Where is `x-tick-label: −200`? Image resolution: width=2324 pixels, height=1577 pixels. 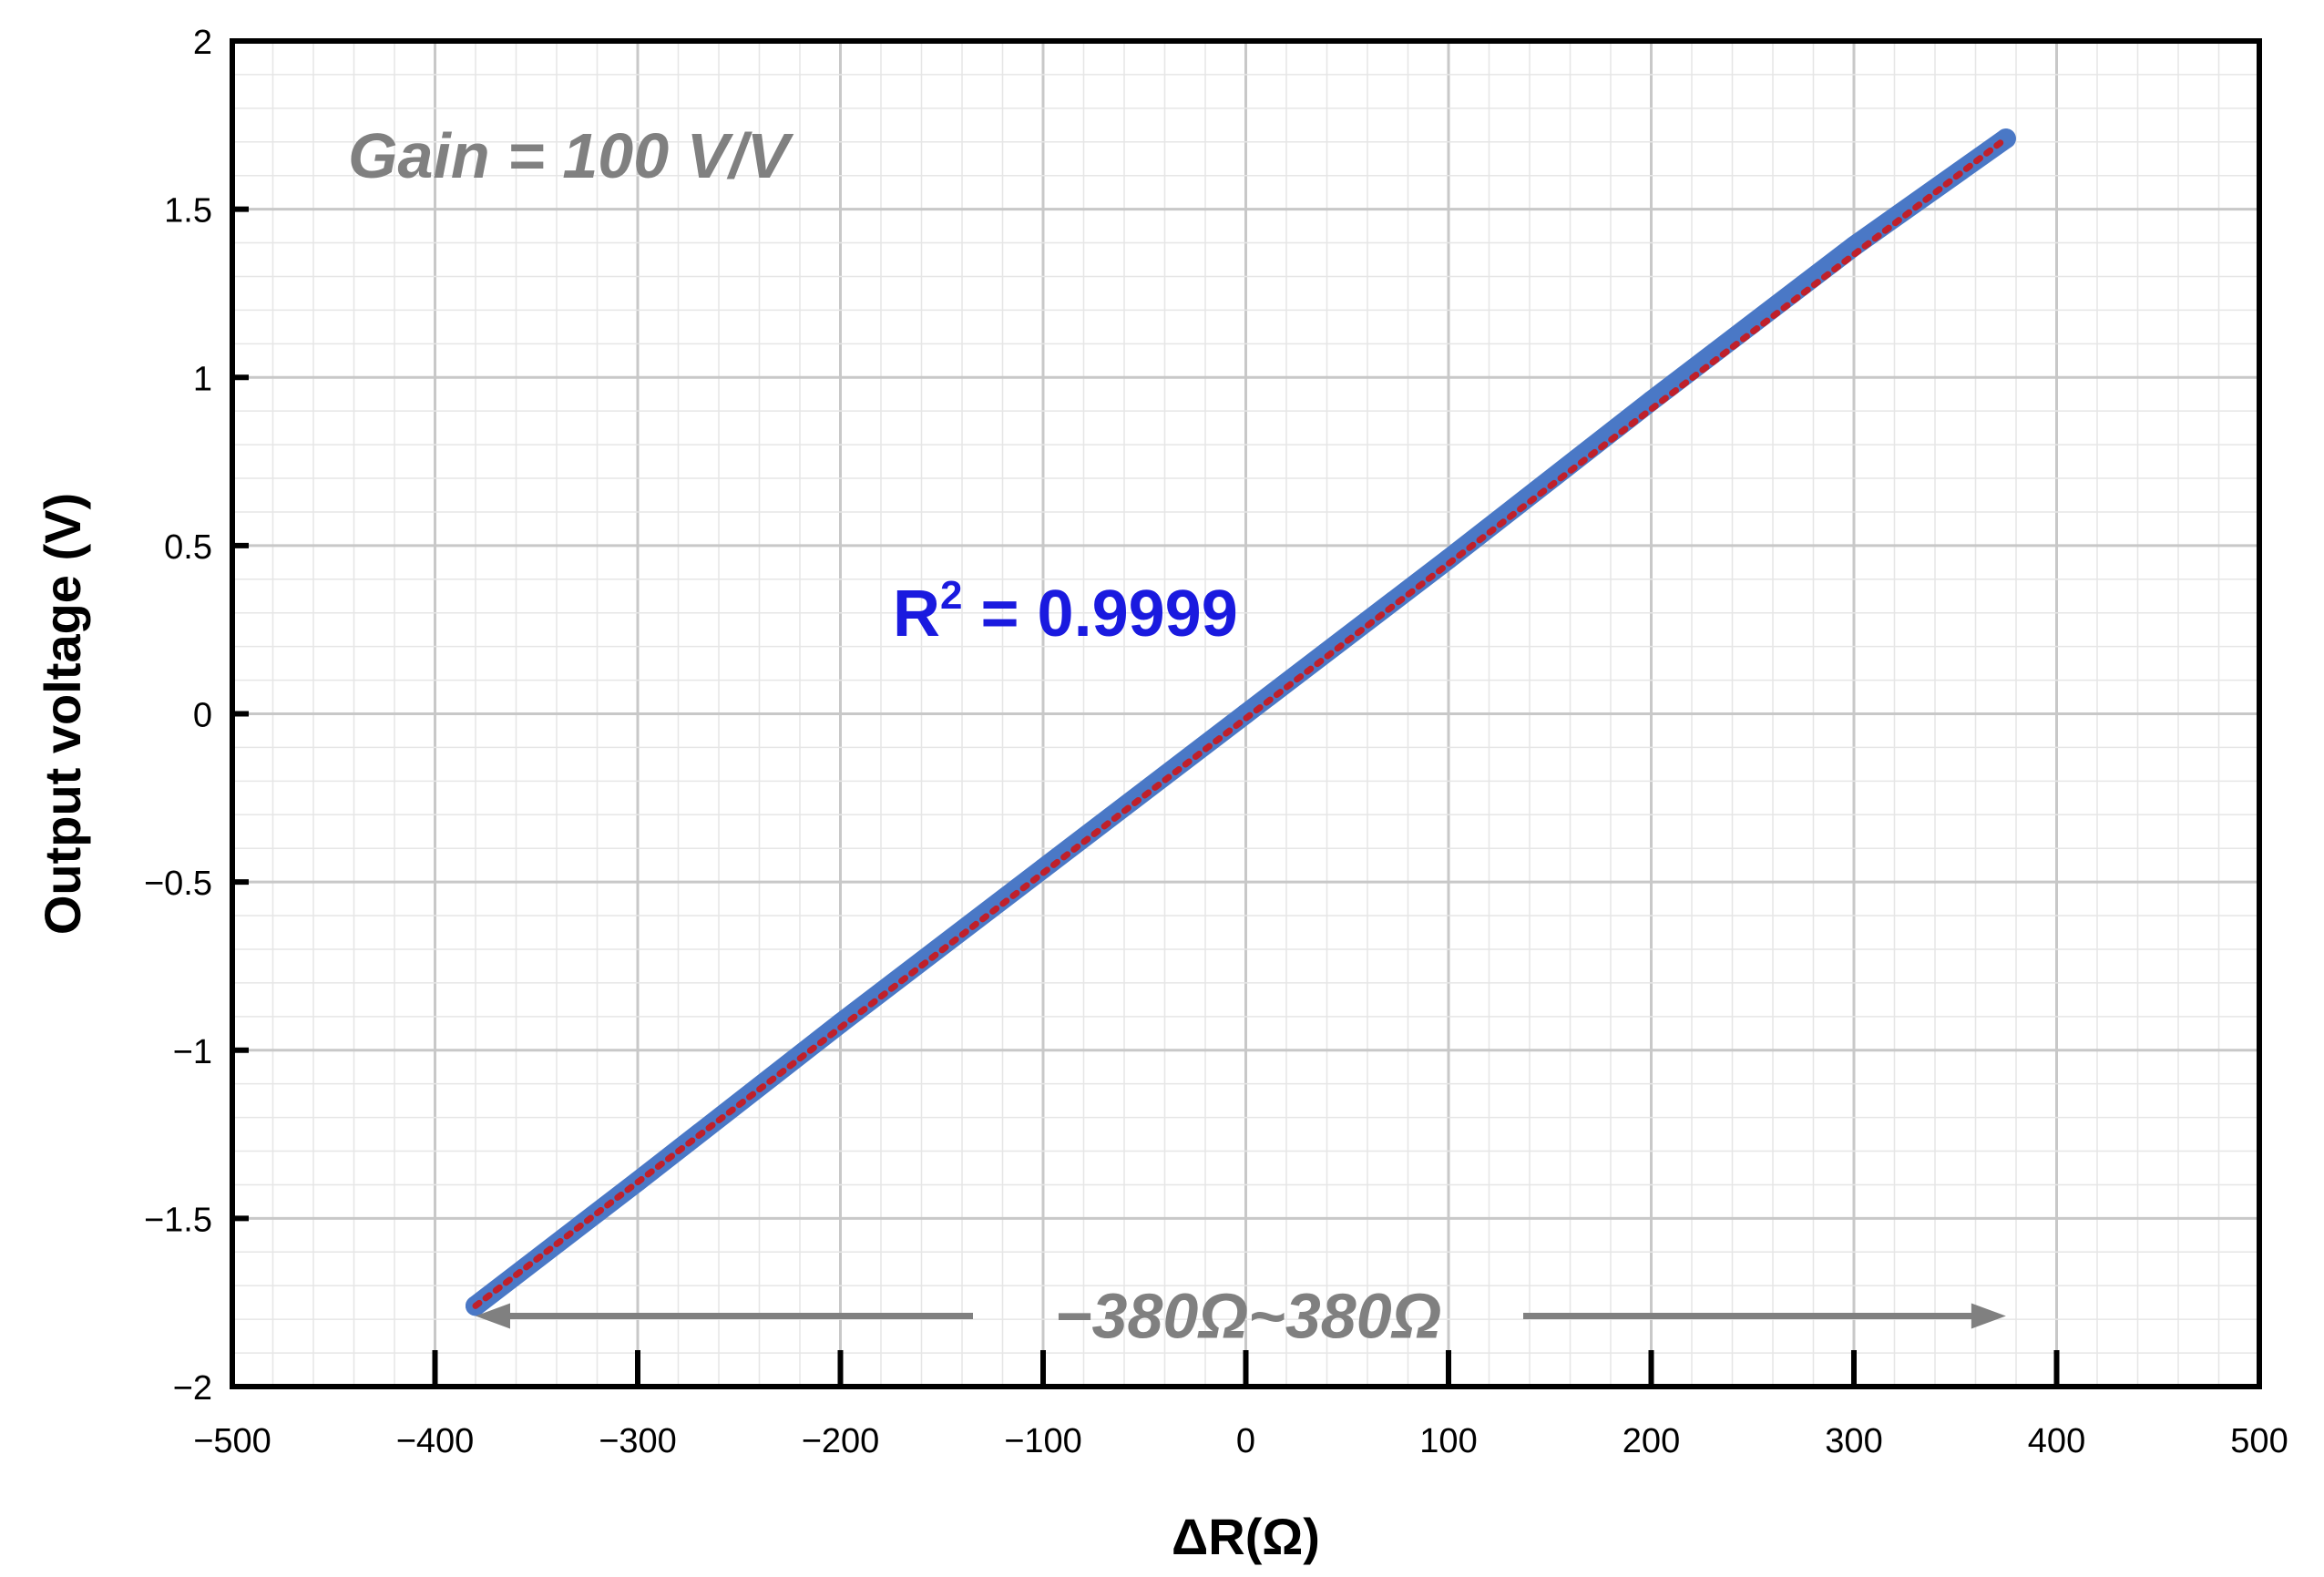 x-tick-label: −200 is located at coordinates (841, 1441).